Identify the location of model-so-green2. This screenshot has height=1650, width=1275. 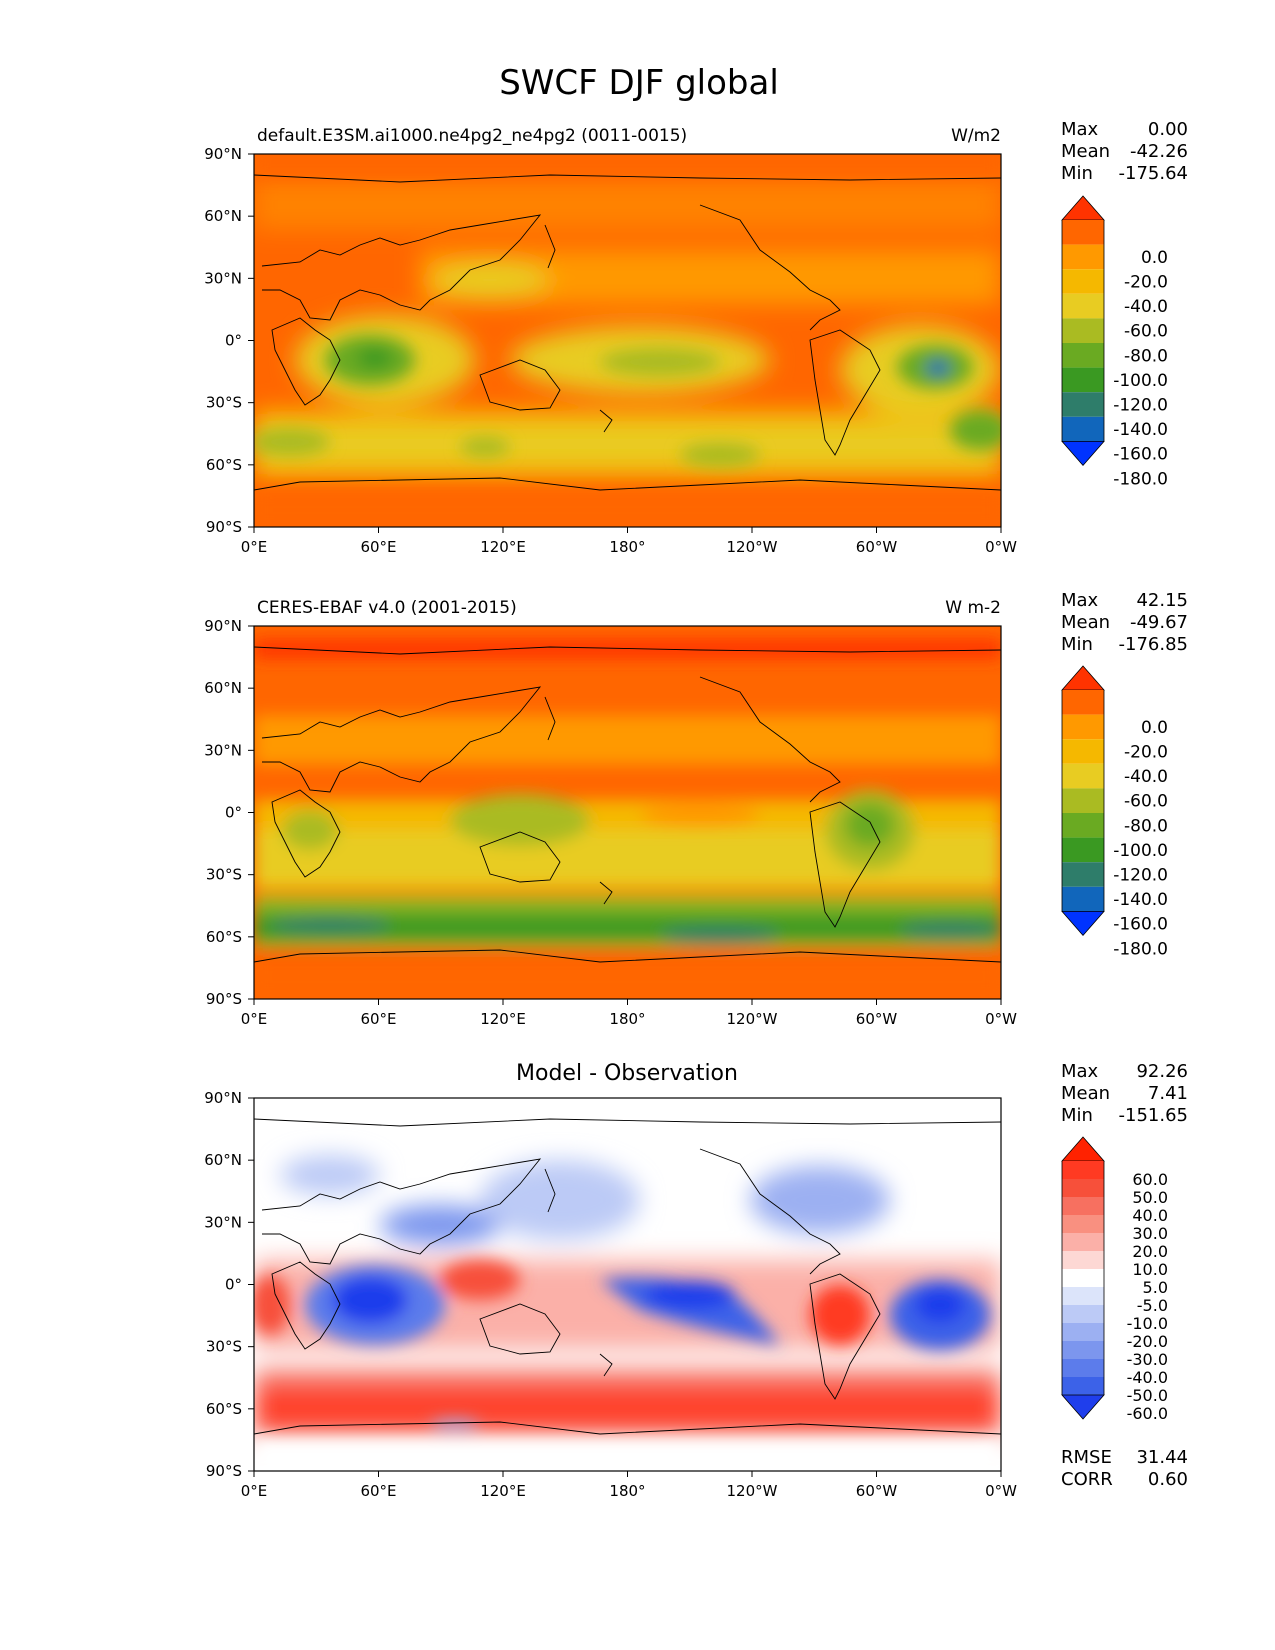
(975, 430).